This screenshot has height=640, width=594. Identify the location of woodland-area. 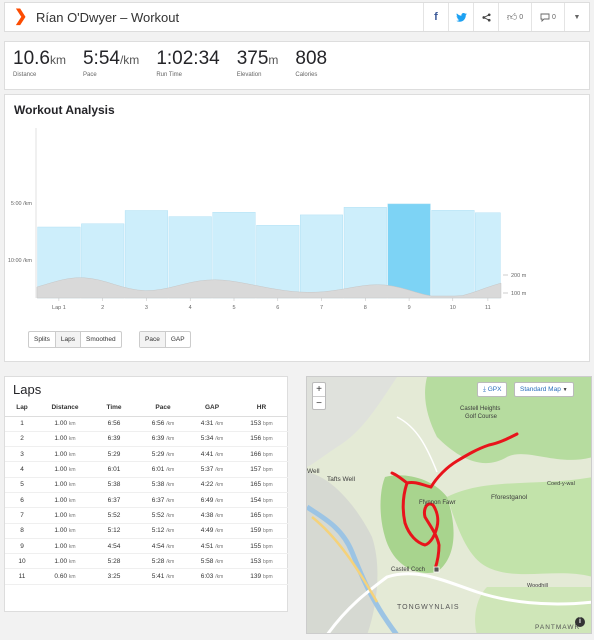
(508, 420).